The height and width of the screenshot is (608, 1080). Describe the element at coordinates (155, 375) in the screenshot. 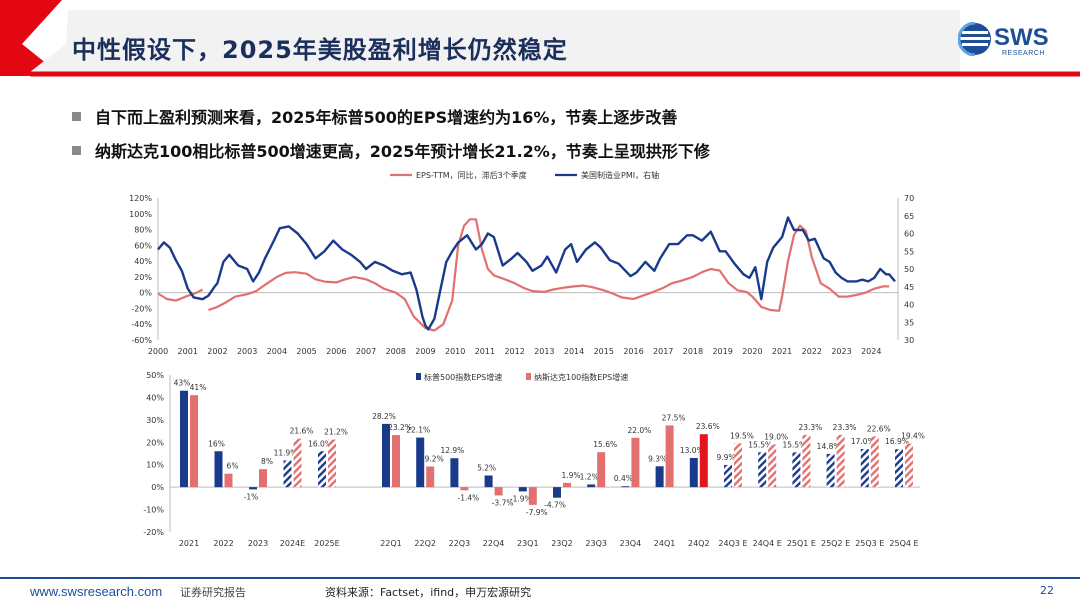

I see `y-axis-tick-label: 50%` at that location.